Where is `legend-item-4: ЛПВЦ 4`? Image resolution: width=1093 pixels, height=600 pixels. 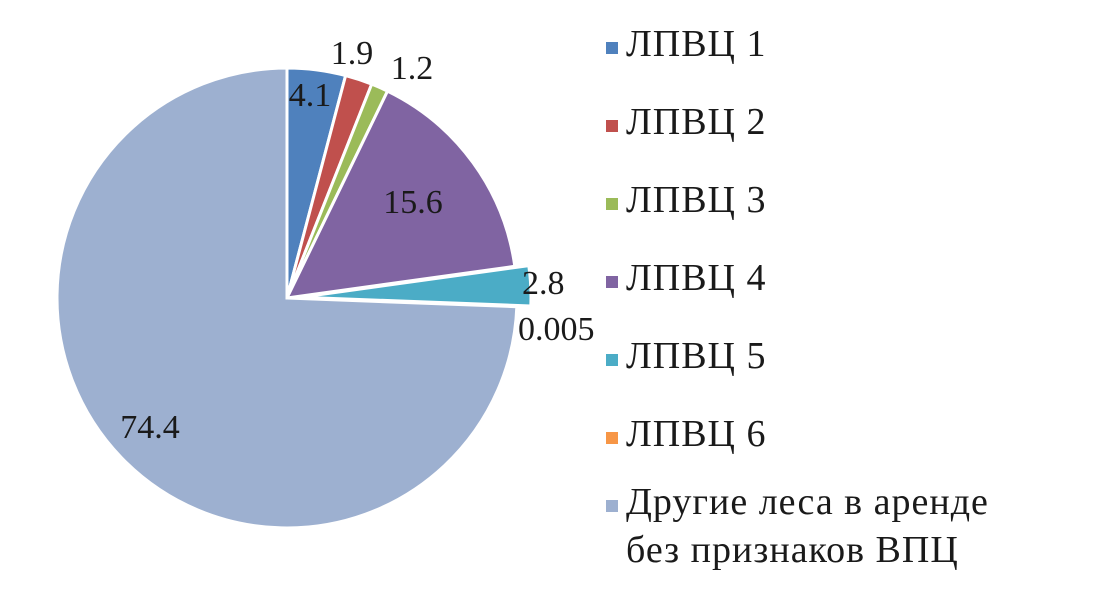
legend-item-4: ЛПВЦ 4 is located at coordinates (686, 278).